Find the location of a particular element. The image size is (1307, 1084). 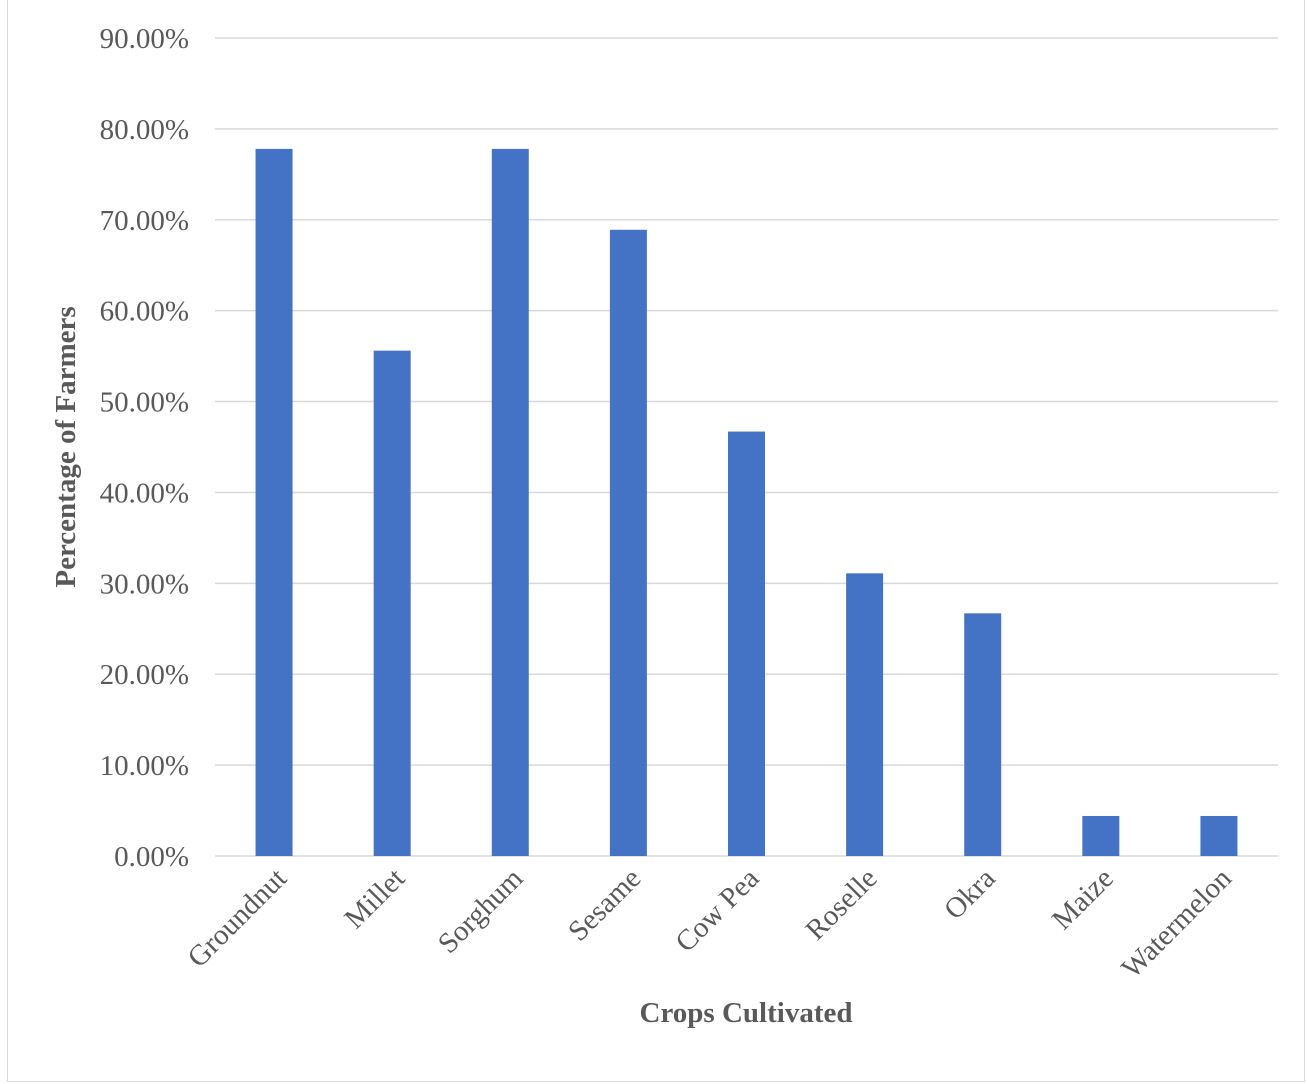

y-tick-label: 40.00% is located at coordinates (144, 493).